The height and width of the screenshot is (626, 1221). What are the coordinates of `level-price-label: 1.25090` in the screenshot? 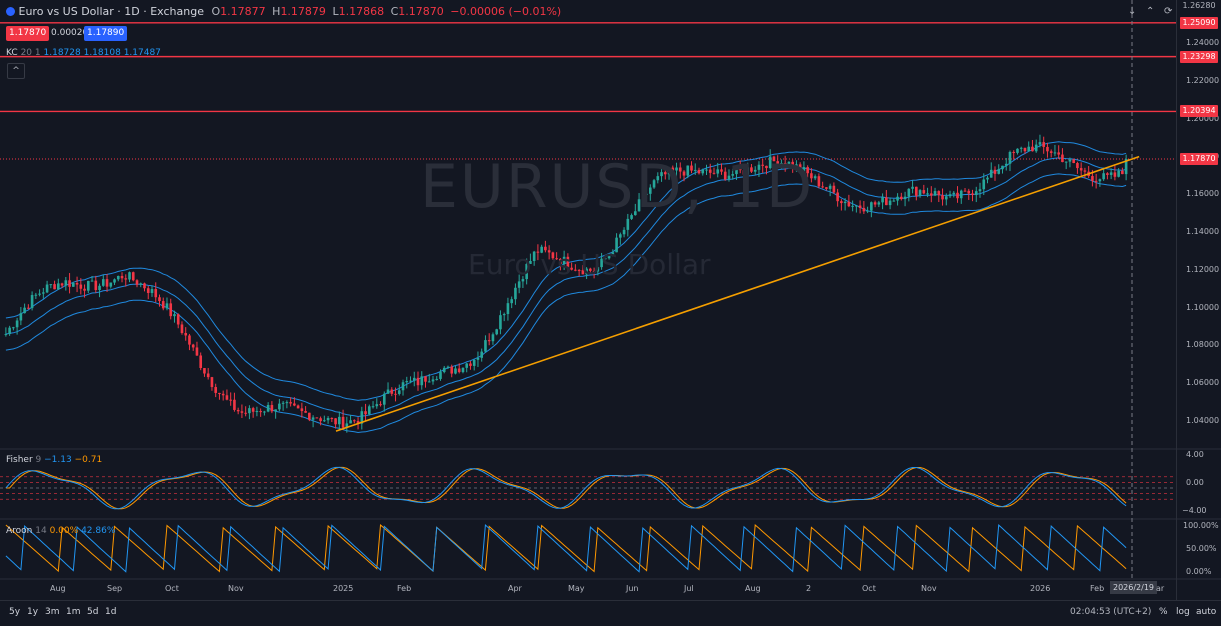 It's located at (1199, 22).